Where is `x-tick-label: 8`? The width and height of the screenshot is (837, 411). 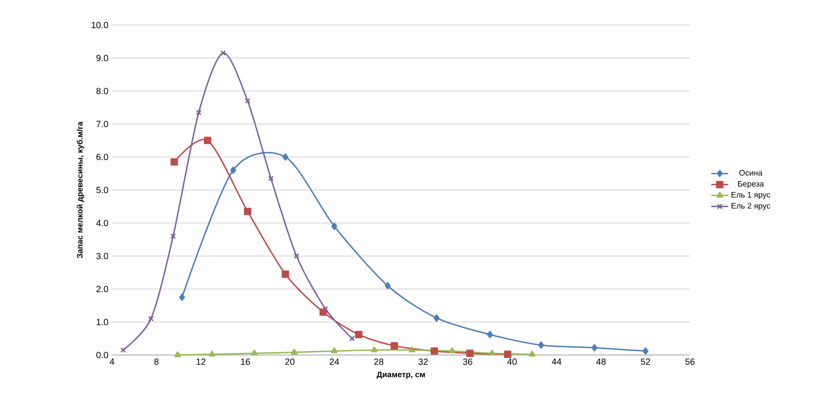 x-tick-label: 8 is located at coordinates (156, 361).